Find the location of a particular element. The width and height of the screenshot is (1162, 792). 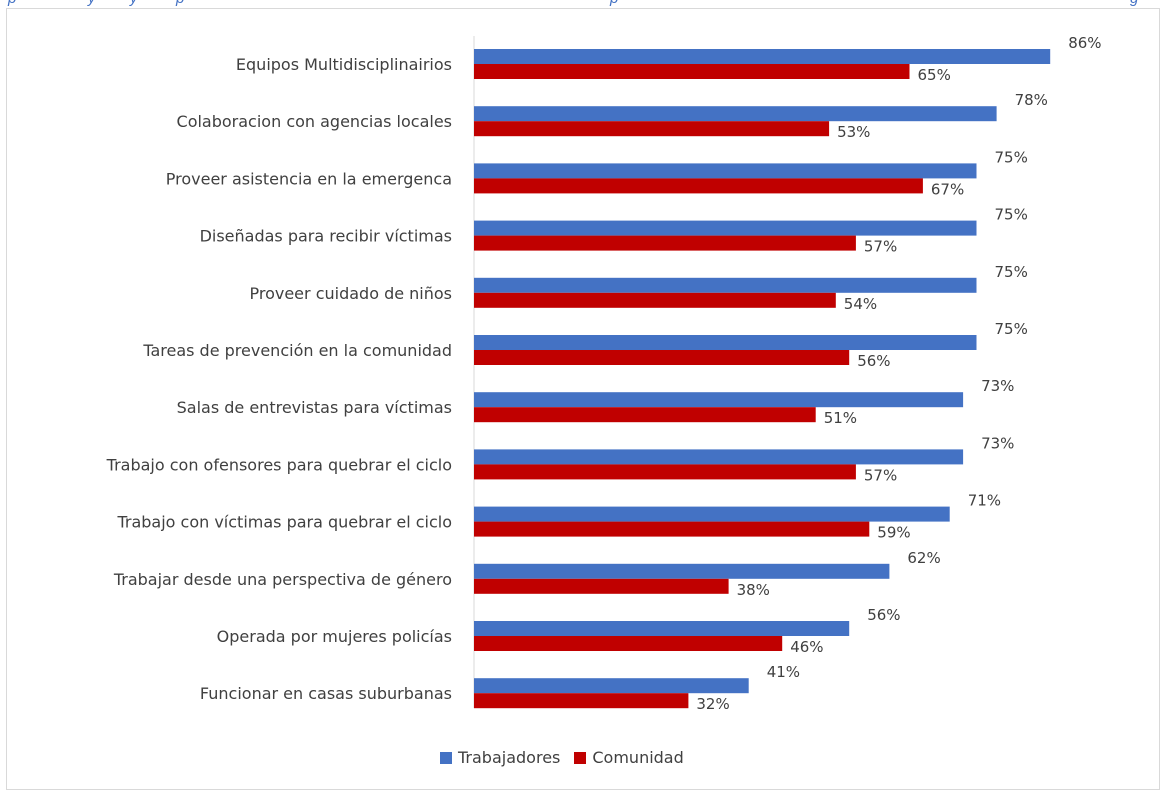

header-fragment: g is located at coordinates (1134, 3).